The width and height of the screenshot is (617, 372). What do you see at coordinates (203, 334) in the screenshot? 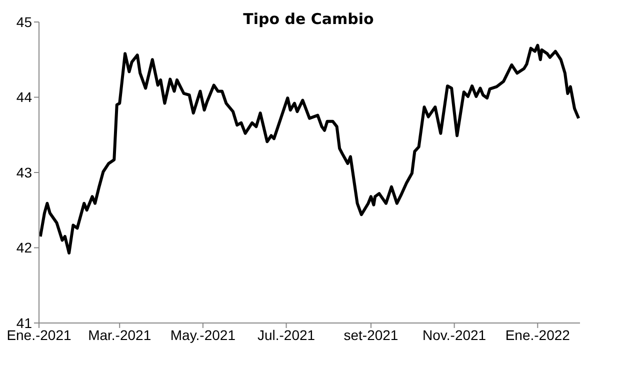
I see `x-tick-label: May.-2021` at bounding box center [203, 334].